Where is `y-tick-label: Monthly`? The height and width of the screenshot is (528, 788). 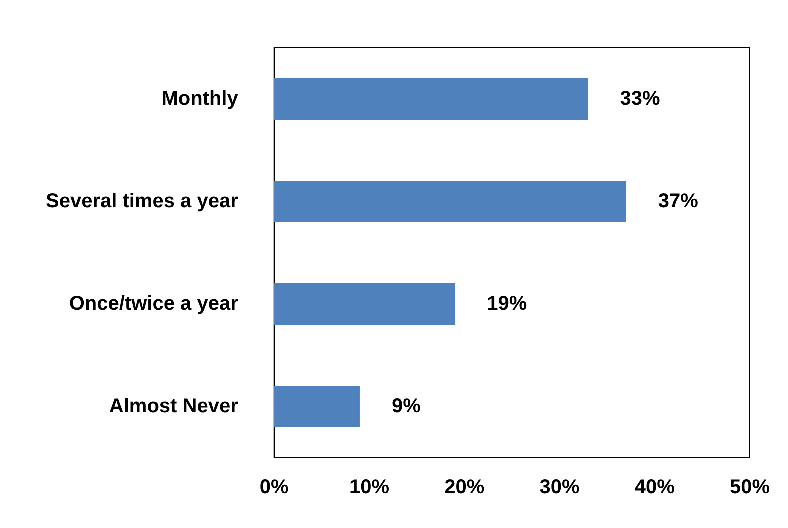
y-tick-label: Monthly is located at coordinates (201, 99).